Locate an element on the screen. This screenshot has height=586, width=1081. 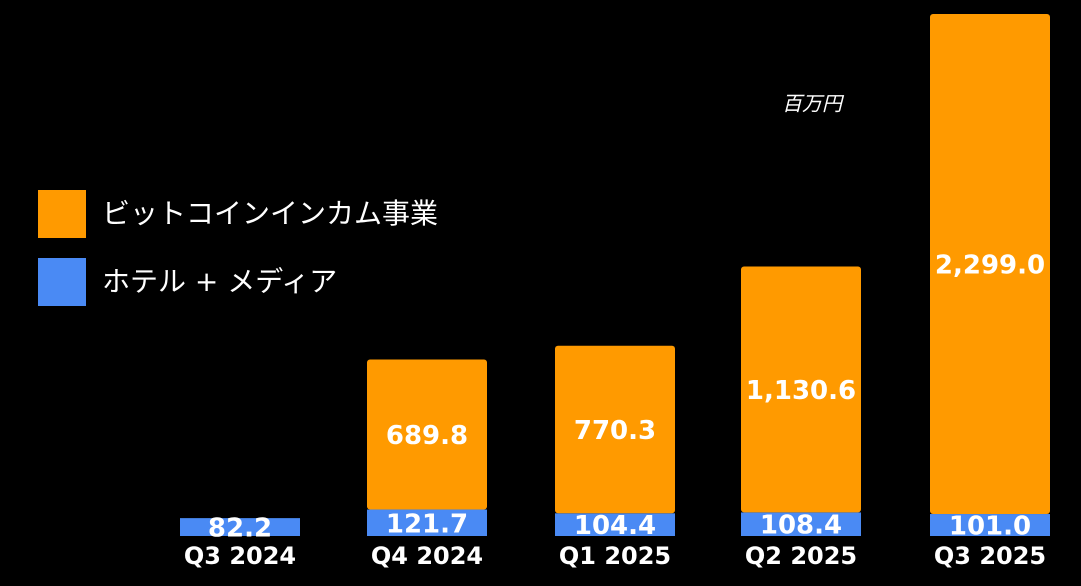
value-label: 1,130.6 is located at coordinates (801, 391).